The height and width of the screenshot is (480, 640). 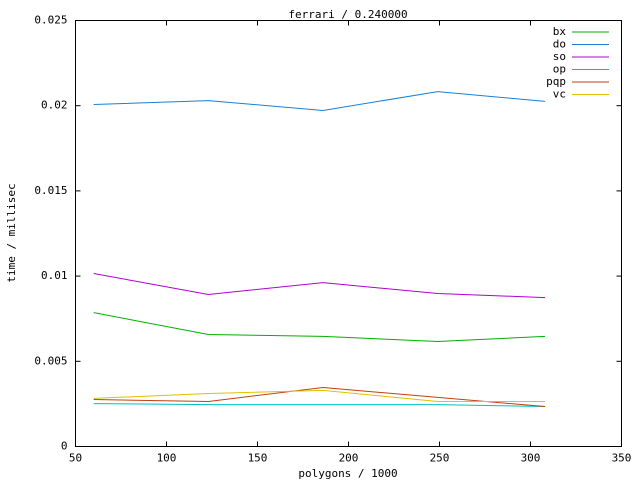 What do you see at coordinates (50, 360) in the screenshot?
I see `y-tick-label: 0.005` at bounding box center [50, 360].